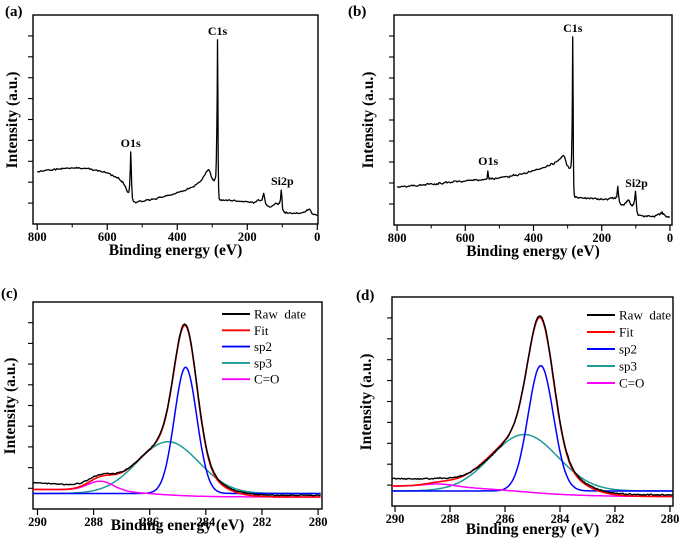 This screenshot has height=548, width=685. What do you see at coordinates (365, 296) in the screenshot?
I see `panel-d-label: (d)` at bounding box center [365, 296].